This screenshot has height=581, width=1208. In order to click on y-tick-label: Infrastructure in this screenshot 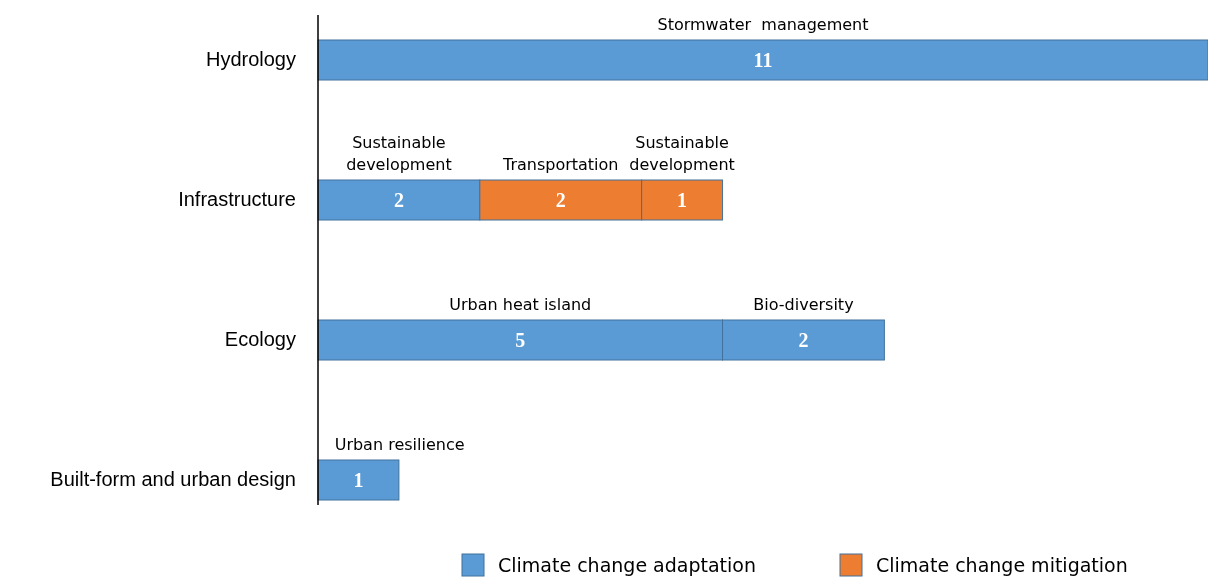, I will do `click(237, 199)`.